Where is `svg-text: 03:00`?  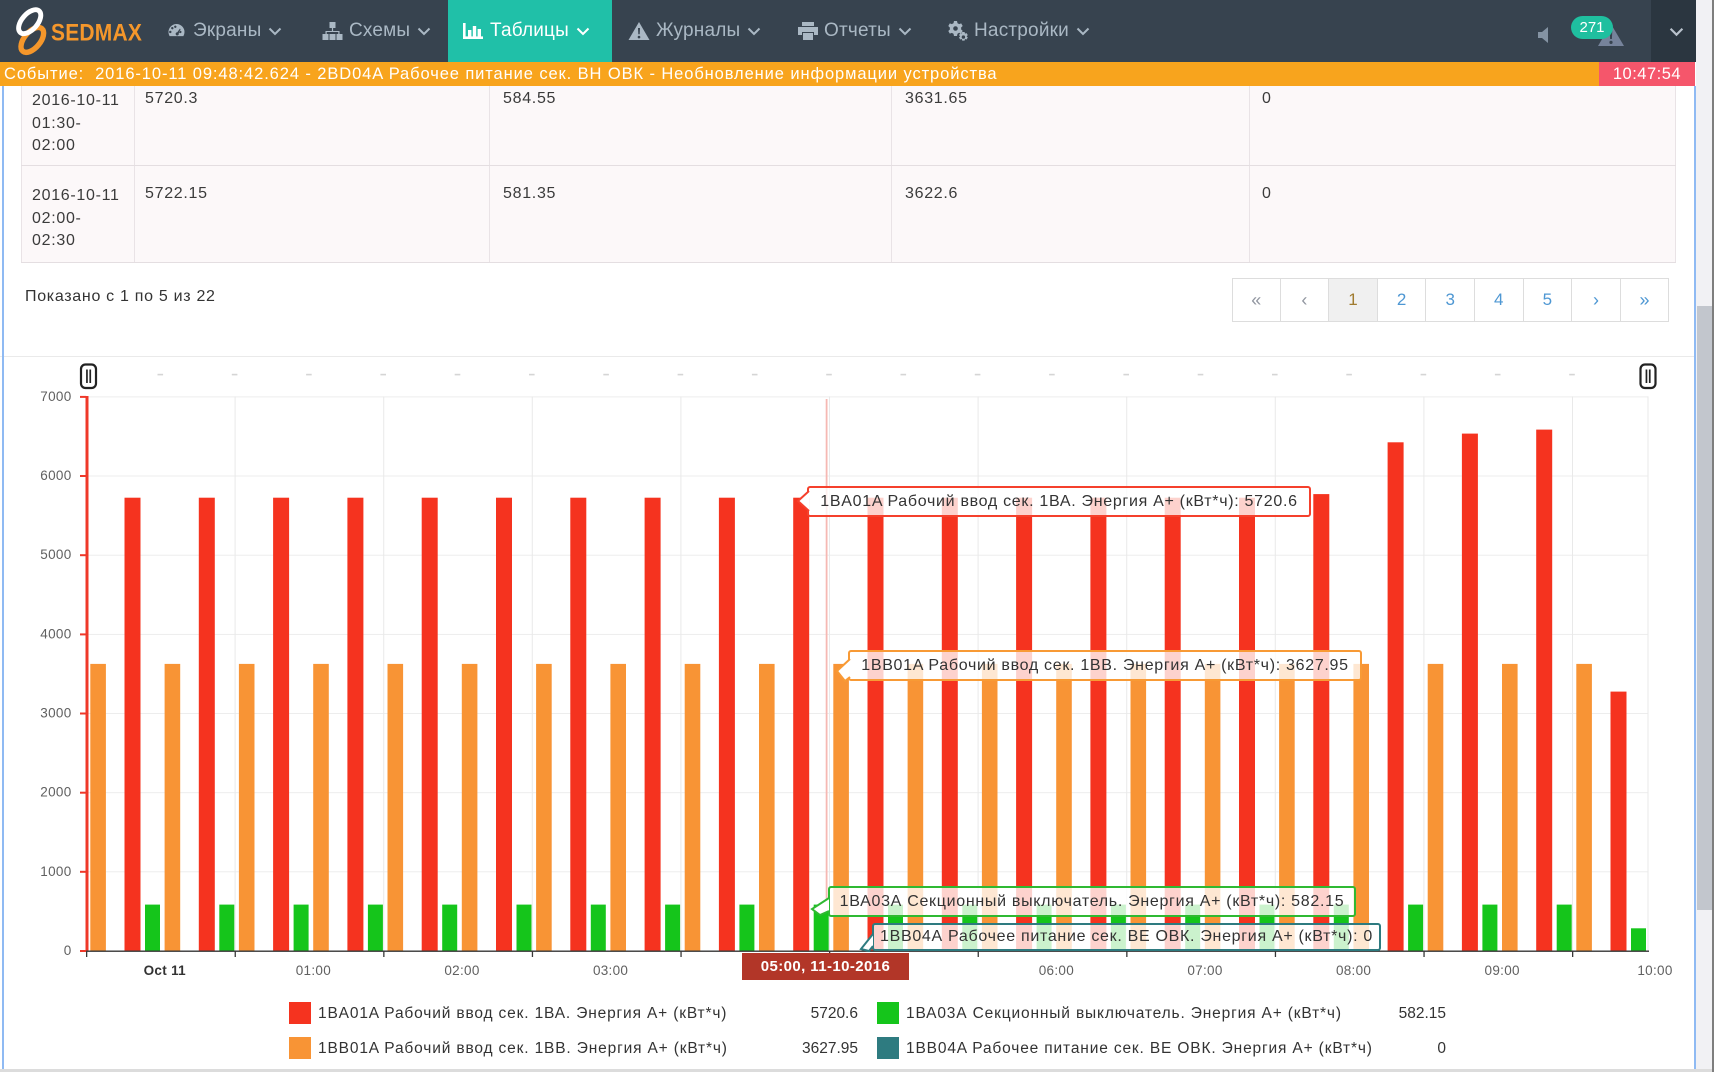
svg-text: 03:00 is located at coordinates (610, 970).